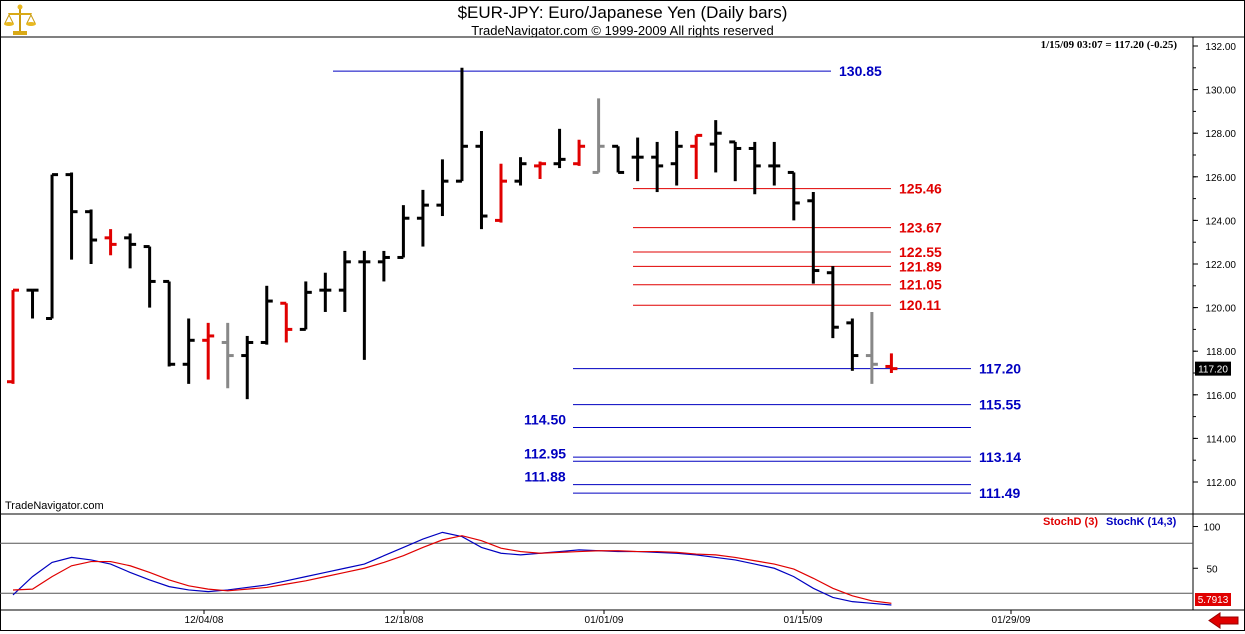  Describe the element at coordinates (920, 266) in the screenshot. I see `level-label: 121.89` at that location.